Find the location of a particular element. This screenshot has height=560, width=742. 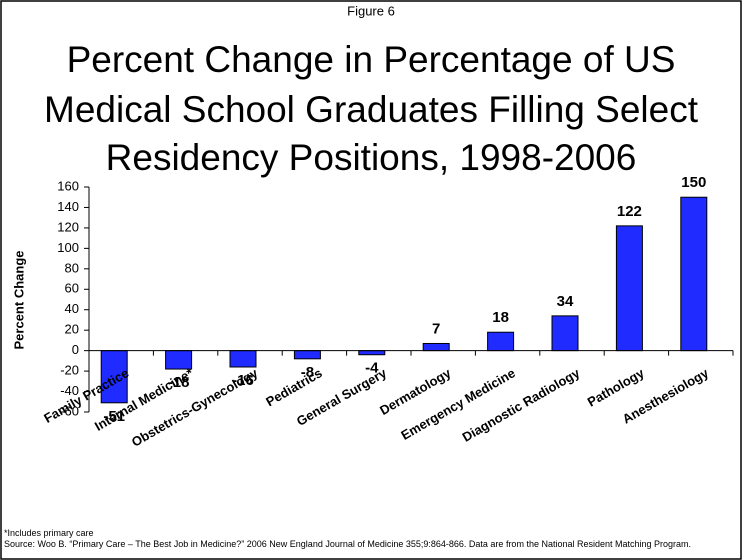

chart-title: Medical School Graduates Filling Select is located at coordinates (371, 109).